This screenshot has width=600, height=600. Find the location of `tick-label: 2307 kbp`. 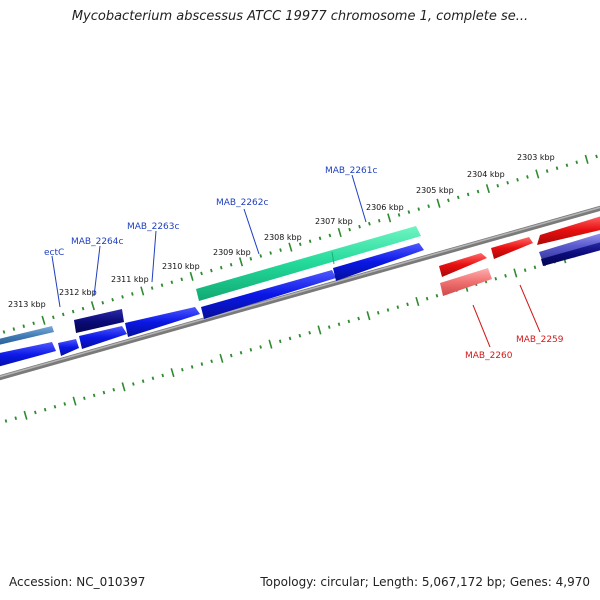

tick-label: 2307 kbp is located at coordinates (334, 221).